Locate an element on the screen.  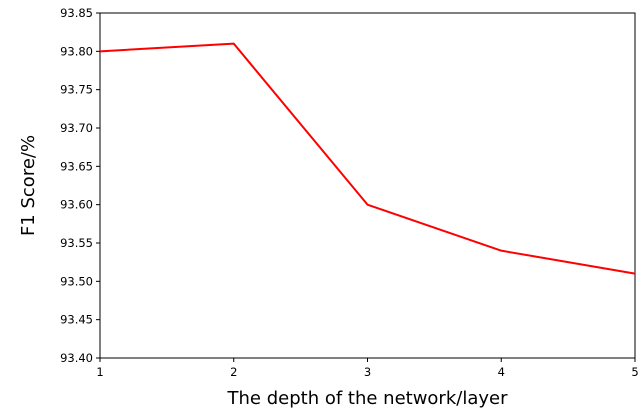
y-tick-label: 93.55 is located at coordinates (76, 243).